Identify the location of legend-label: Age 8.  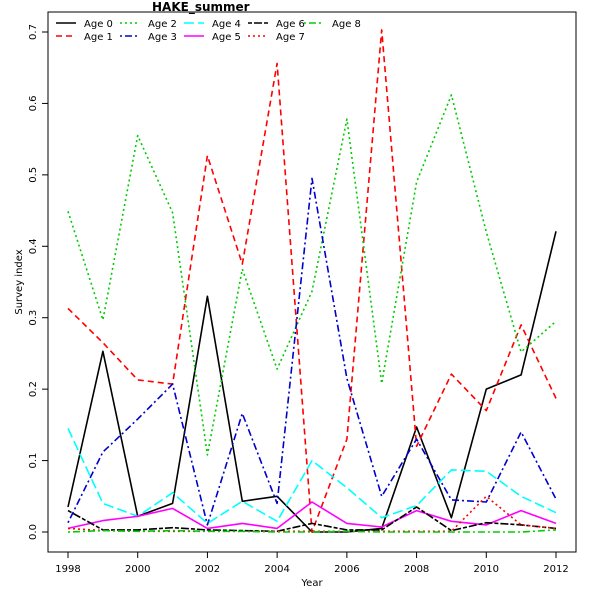
(346, 24).